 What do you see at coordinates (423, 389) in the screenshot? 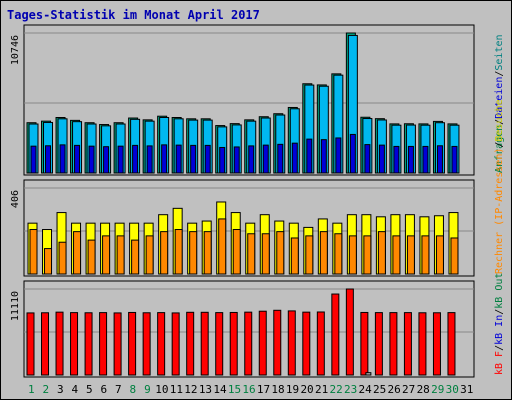
I see `x-tick-label: 28` at bounding box center [423, 389].